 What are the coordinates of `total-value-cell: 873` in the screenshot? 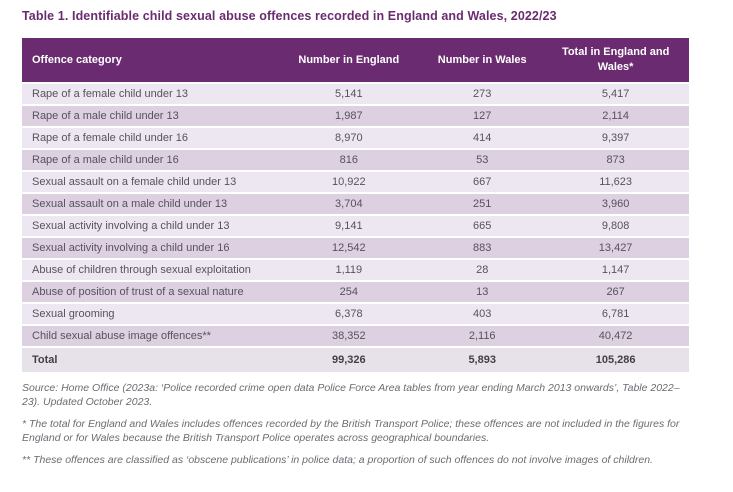 It's located at (615, 161).